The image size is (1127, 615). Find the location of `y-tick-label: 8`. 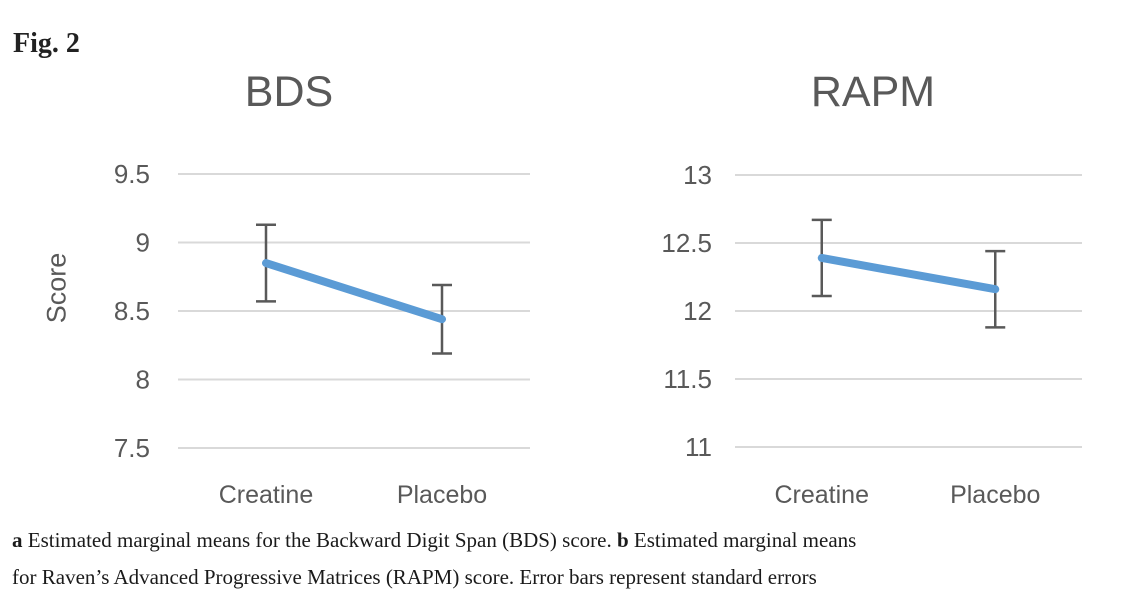

y-tick-label: 8 is located at coordinates (143, 380).